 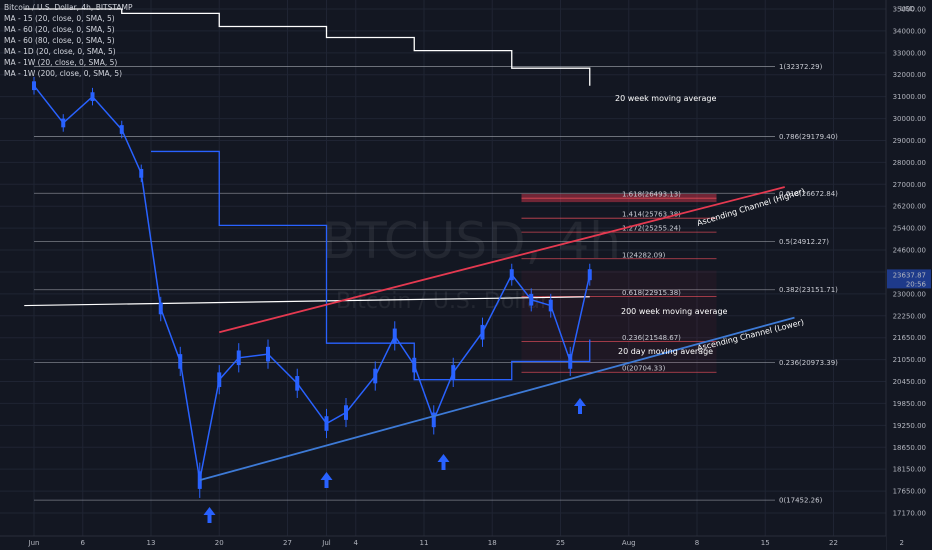 What do you see at coordinates (909, 53) in the screenshot?
I see `y-tick-label: 33000.00` at bounding box center [909, 53].